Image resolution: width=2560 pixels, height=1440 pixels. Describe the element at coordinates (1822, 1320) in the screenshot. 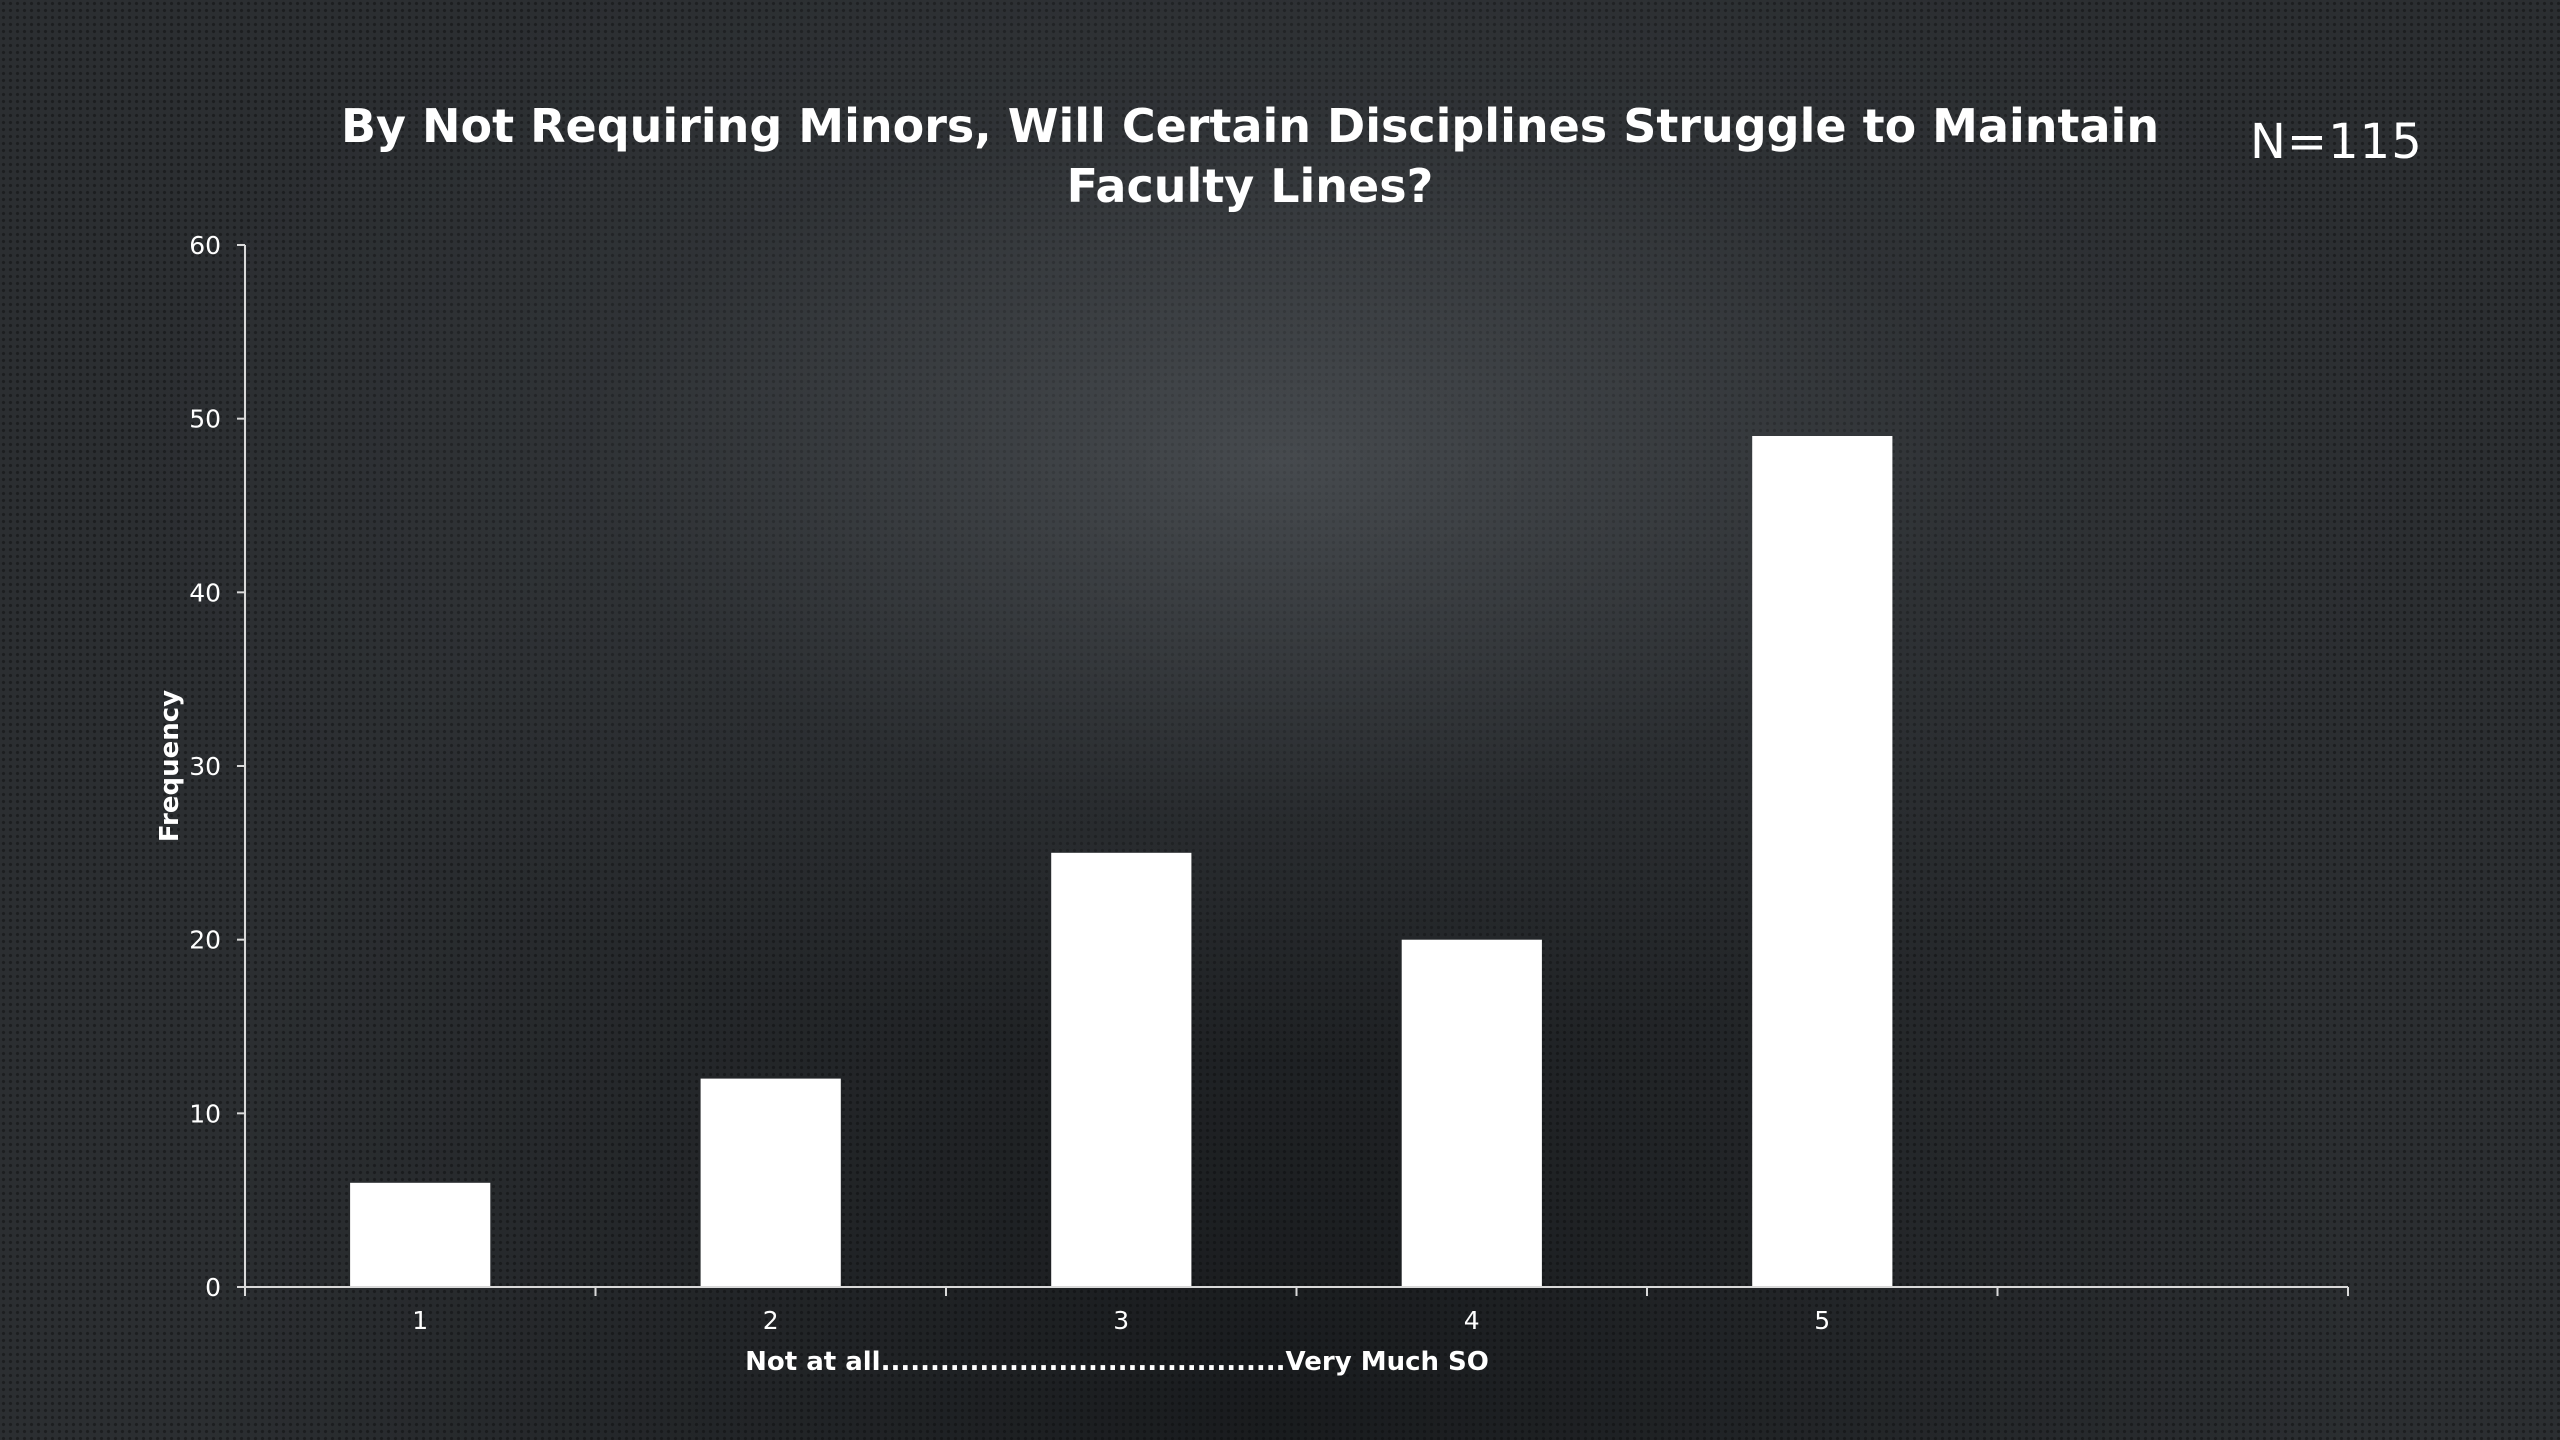

I see `x-tick-label-5: 5` at that location.